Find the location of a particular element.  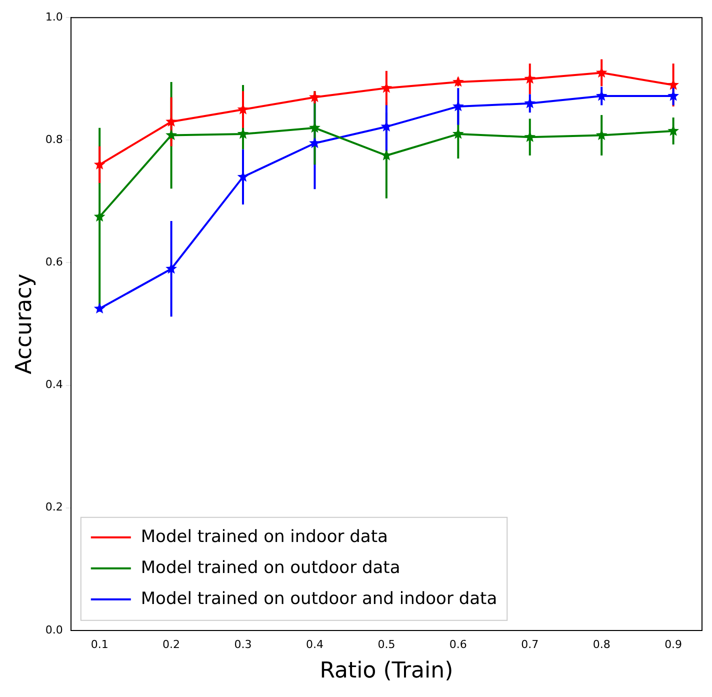

y-tick-label: 1.0 is located at coordinates (54, 17).